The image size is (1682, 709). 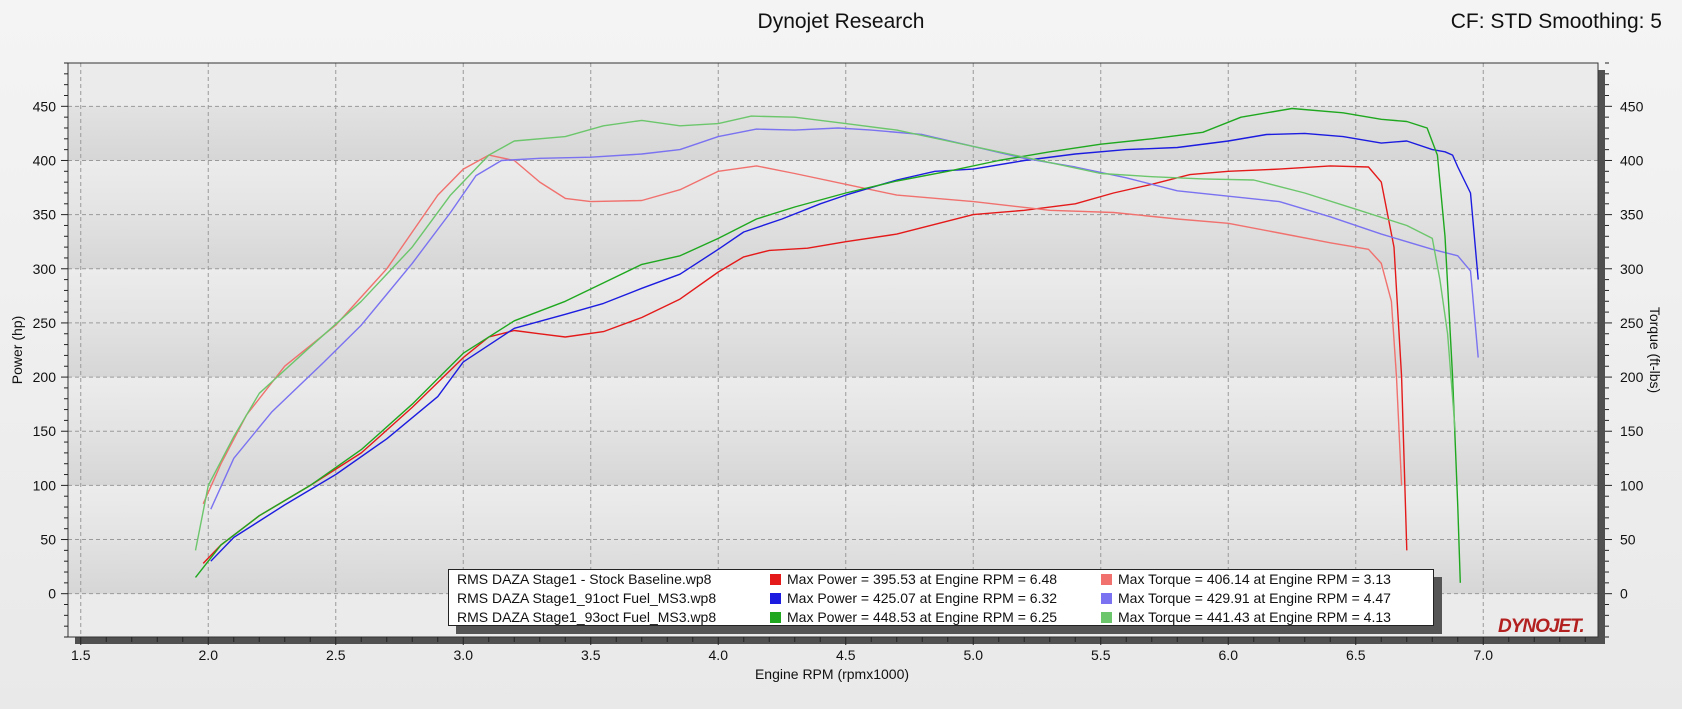 I want to click on chart-title: Dynojet Research, so click(x=841, y=21).